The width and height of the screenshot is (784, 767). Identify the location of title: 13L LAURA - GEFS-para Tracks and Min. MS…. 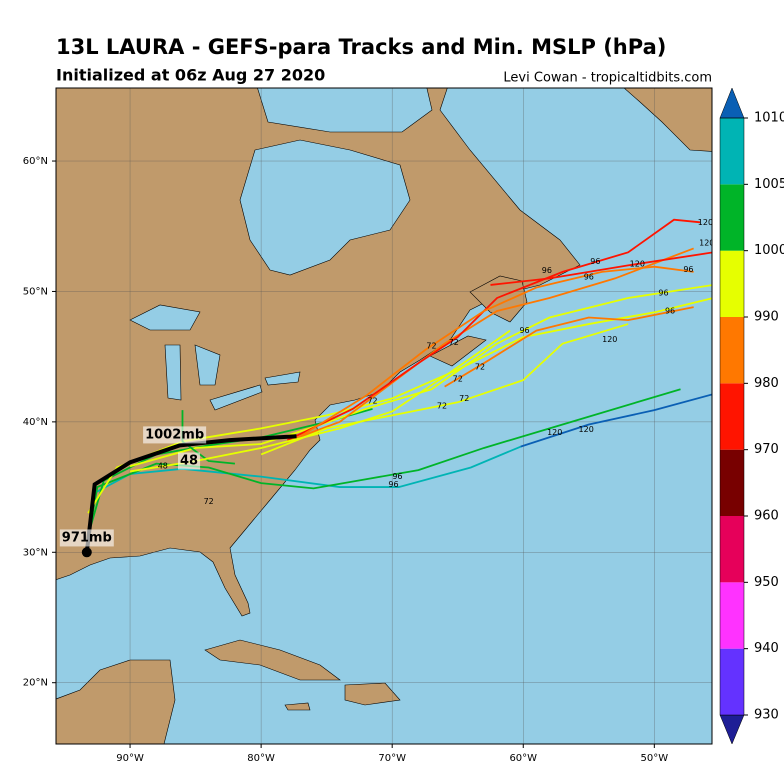
(361, 47).